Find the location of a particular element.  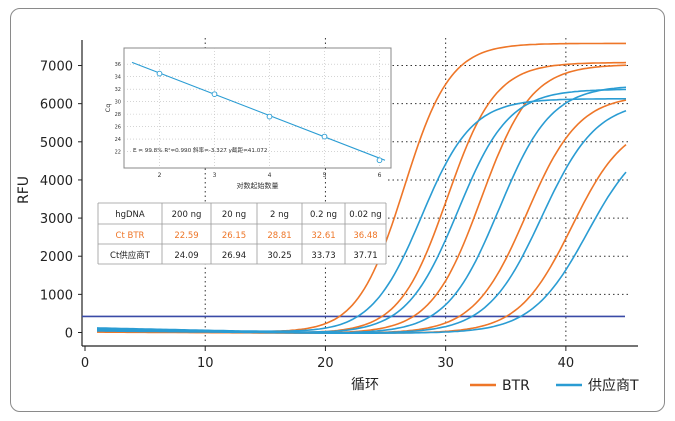

table-cell: 37.71 is located at coordinates (365, 256).